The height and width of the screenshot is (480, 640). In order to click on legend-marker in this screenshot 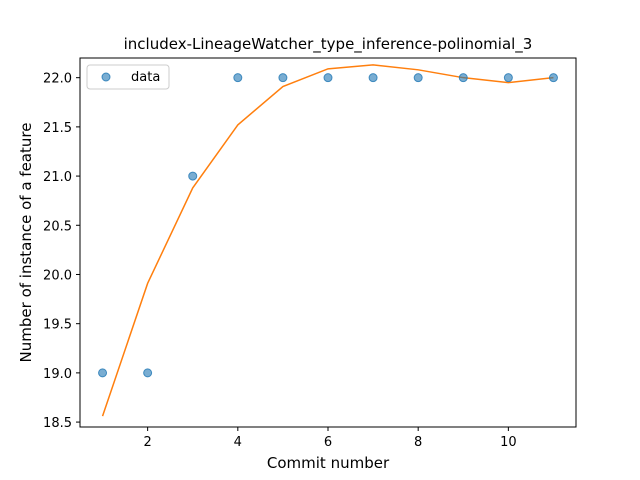, I will do `click(106, 77)`.